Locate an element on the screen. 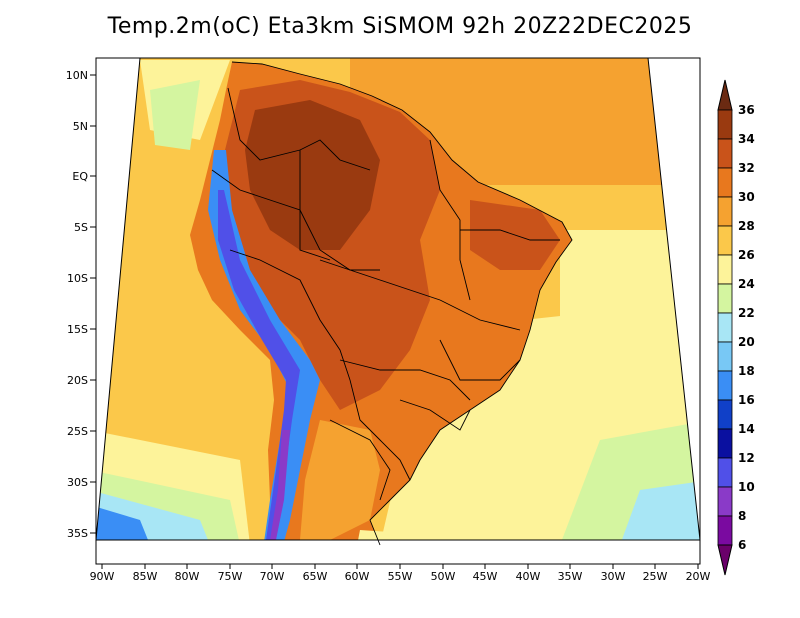 This screenshot has width=800, height=618. colorbar-label: 16 is located at coordinates (746, 400).